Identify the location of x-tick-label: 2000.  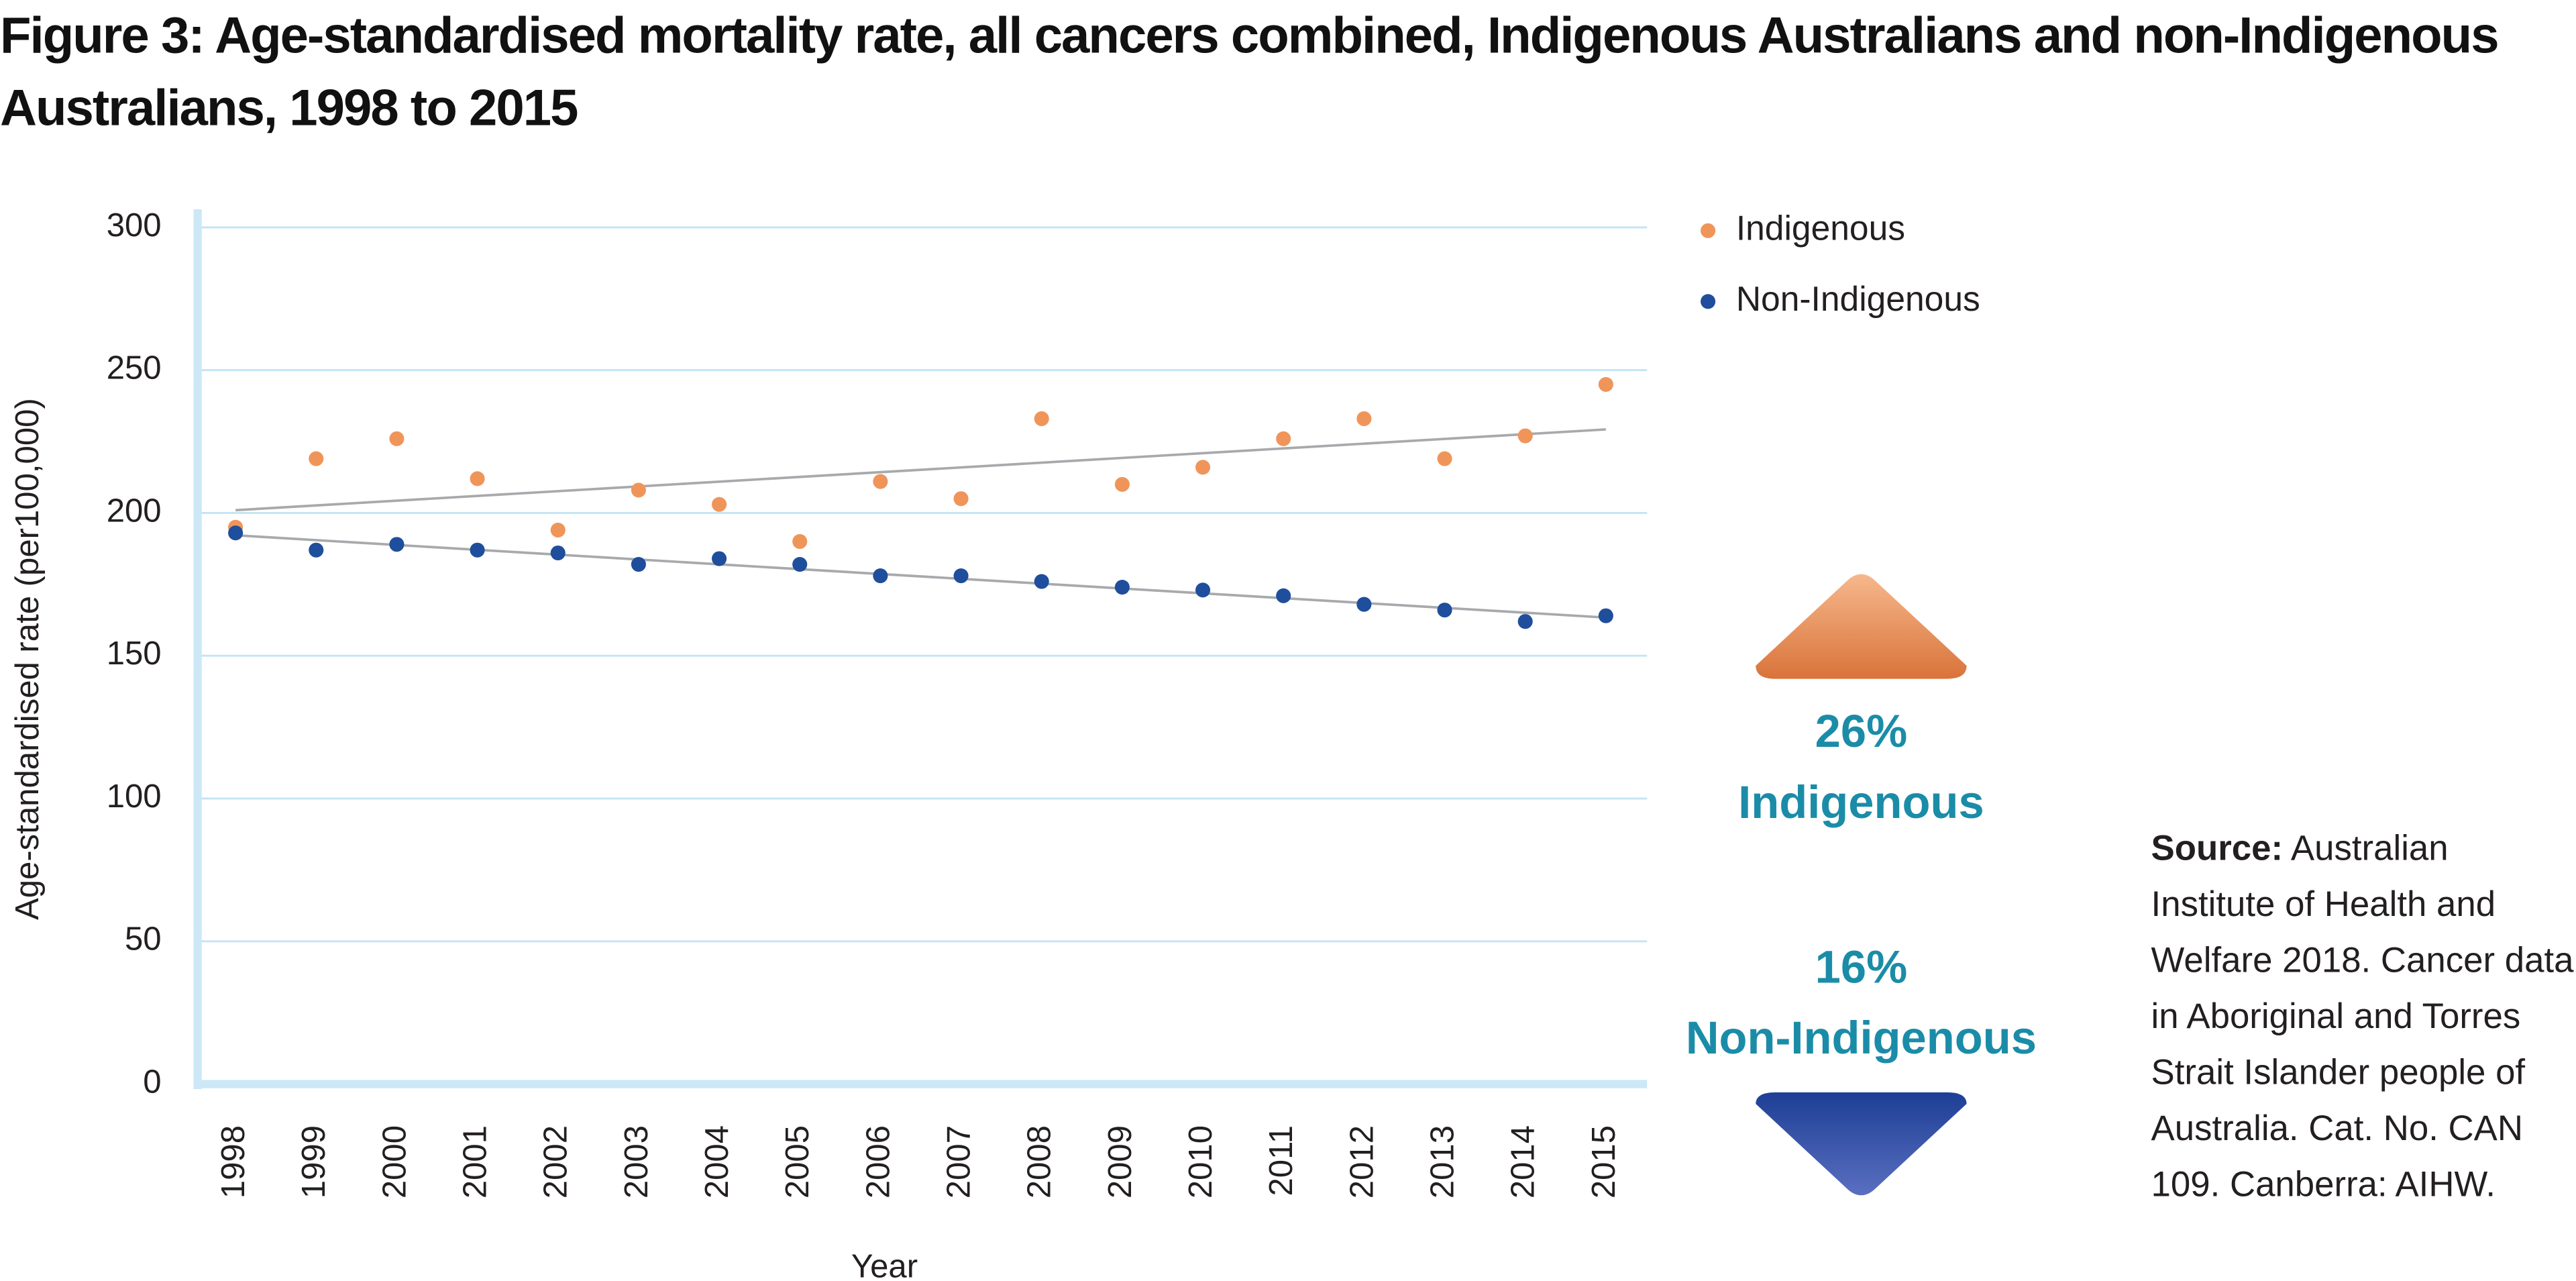
(394, 1161).